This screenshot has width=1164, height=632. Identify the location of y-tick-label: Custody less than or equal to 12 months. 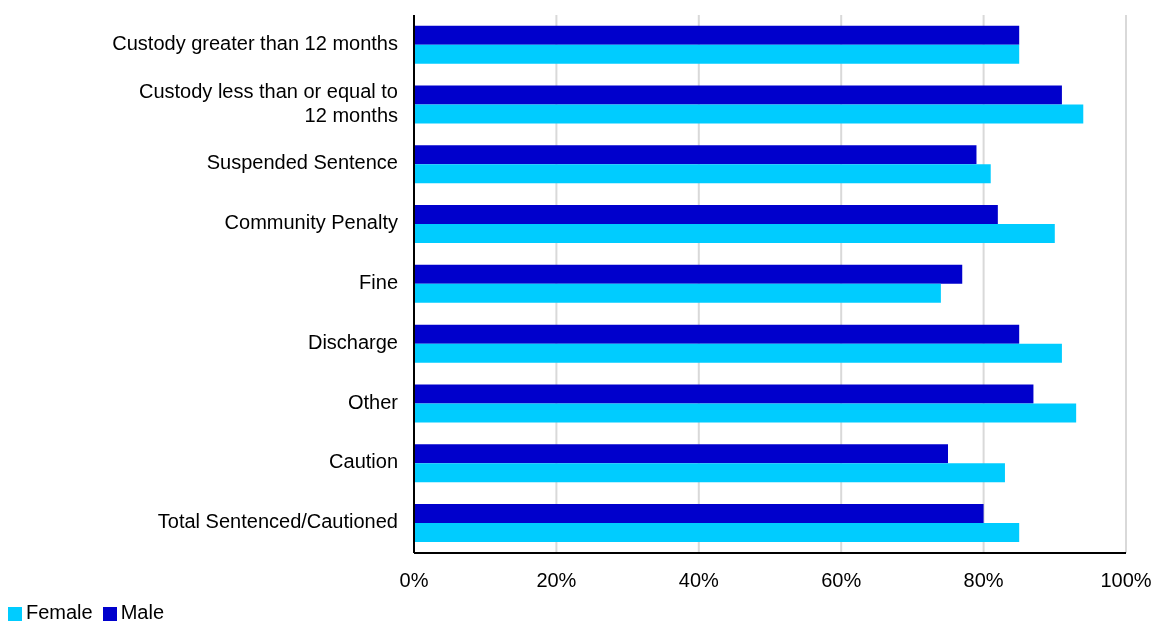
(268, 102).